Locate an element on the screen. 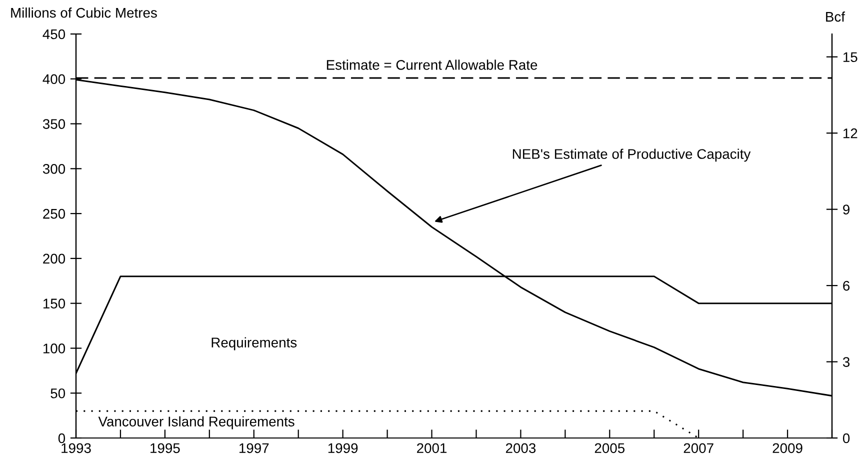 The image size is (865, 469). x-tick-label: 1997 is located at coordinates (254, 448).